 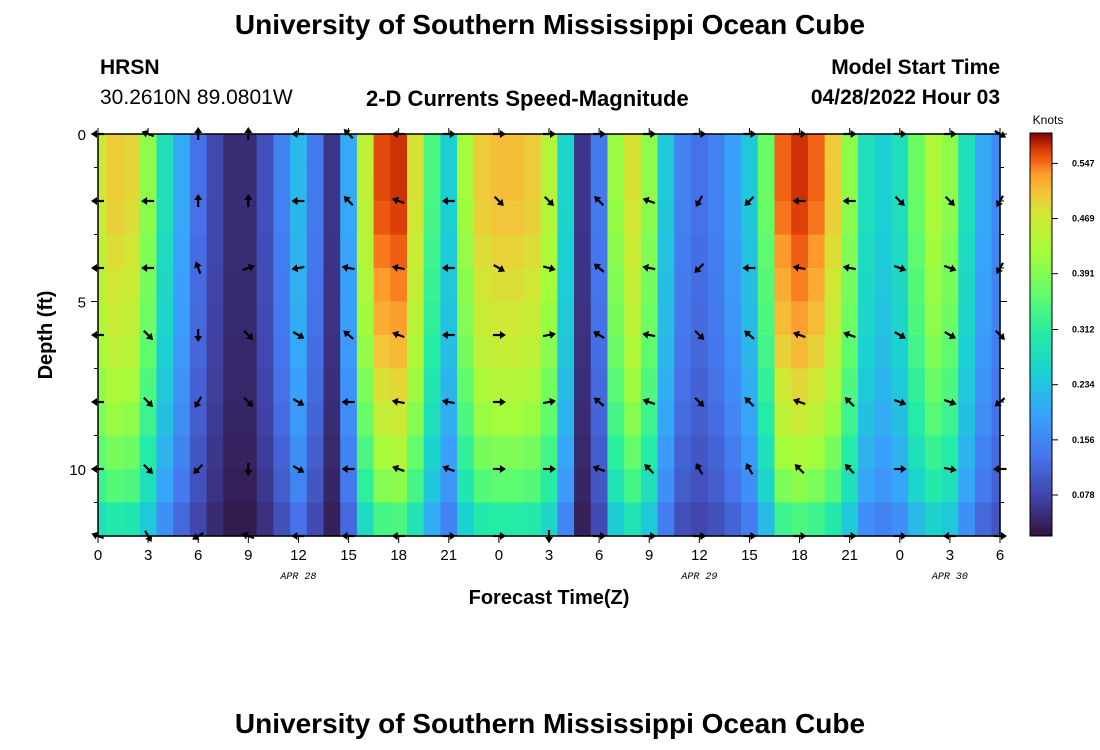 What do you see at coordinates (77, 470) in the screenshot?
I see `y-tick-label: 10` at bounding box center [77, 470].